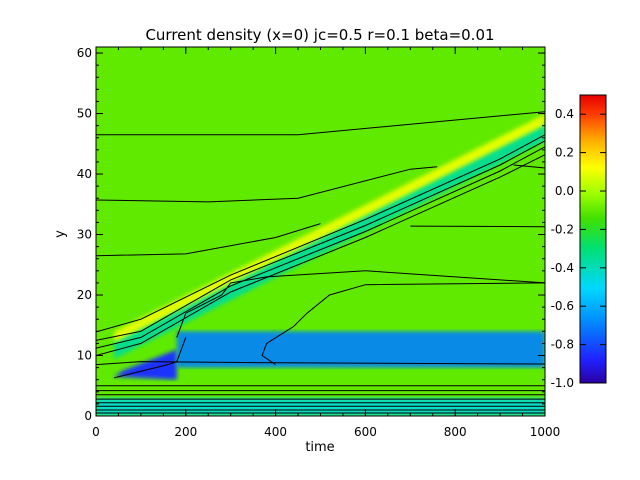 The image size is (640, 480). Describe the element at coordinates (562, 268) in the screenshot. I see `colorbar-tick-label: -0.4` at that location.